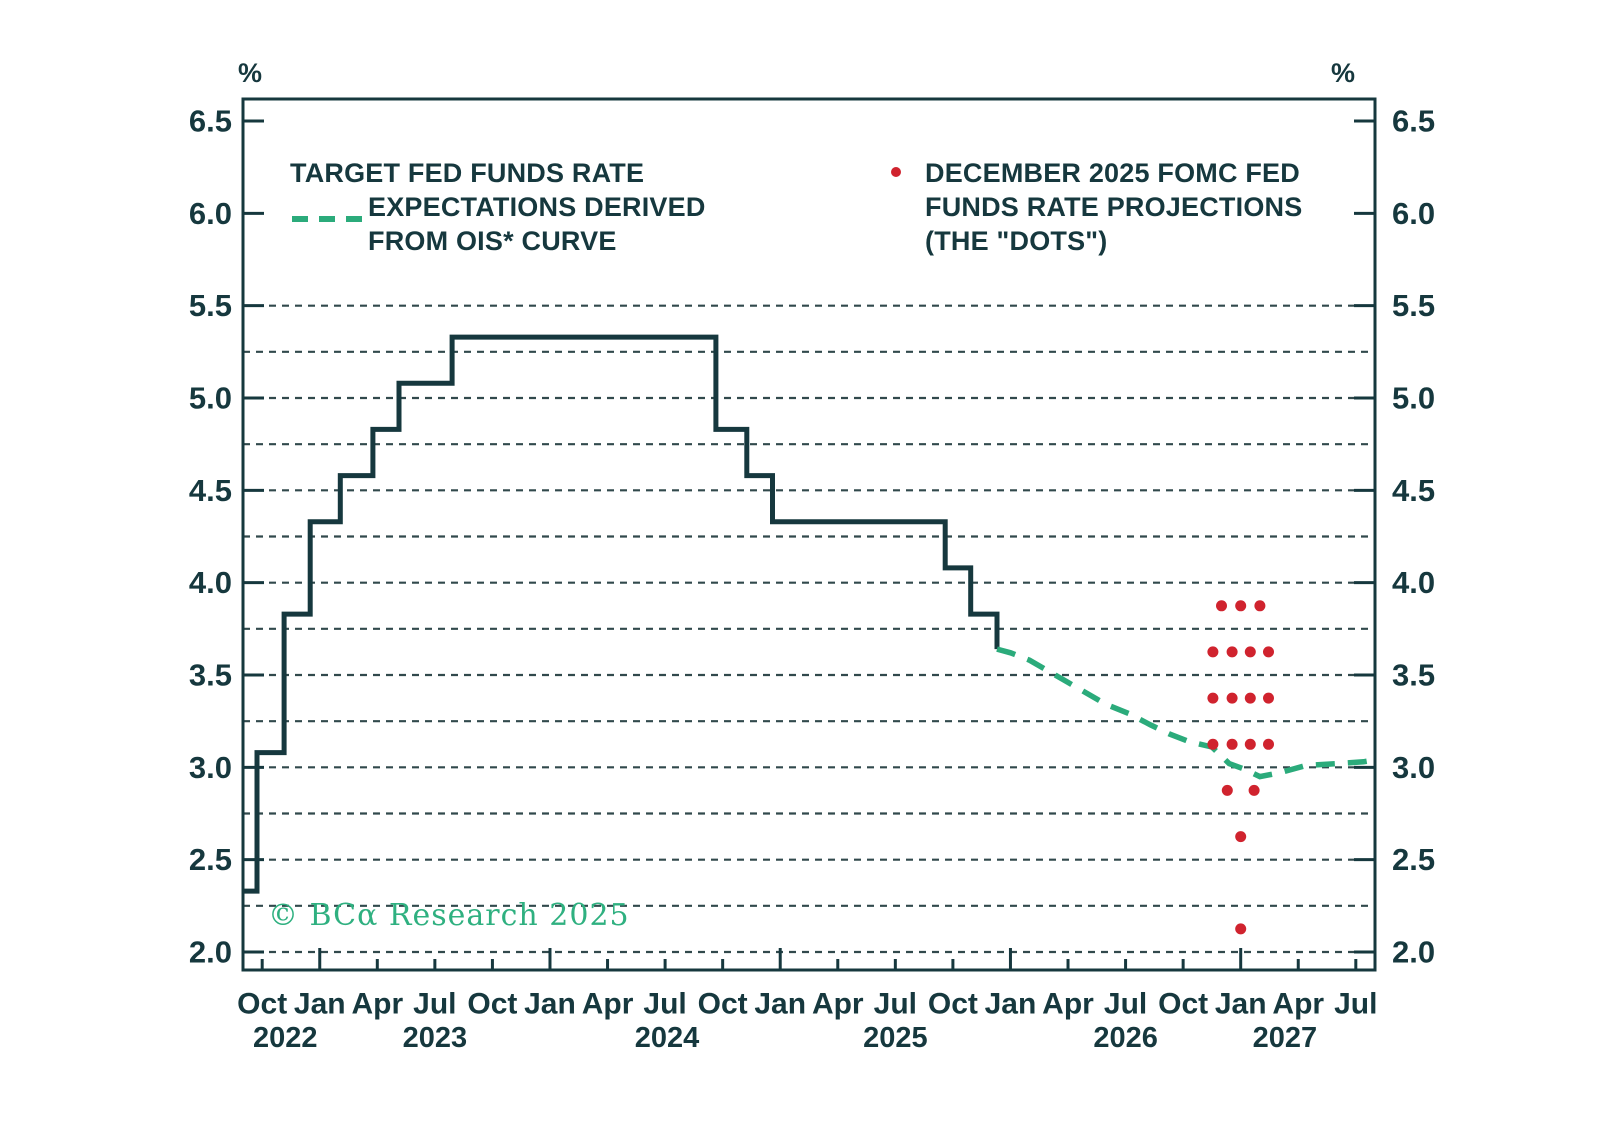 The width and height of the screenshot is (1598, 1144). I want to click on y-axis-label-right: 2.5, so click(1413, 859).